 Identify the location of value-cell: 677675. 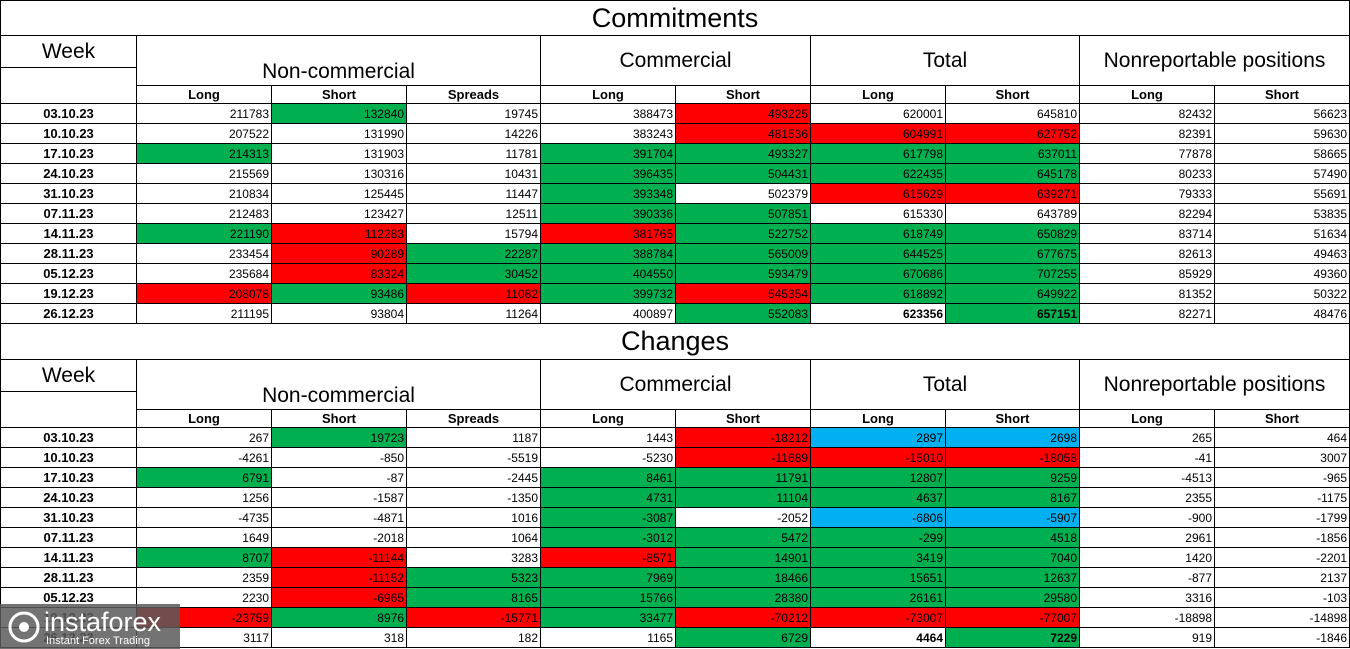
(1013, 254).